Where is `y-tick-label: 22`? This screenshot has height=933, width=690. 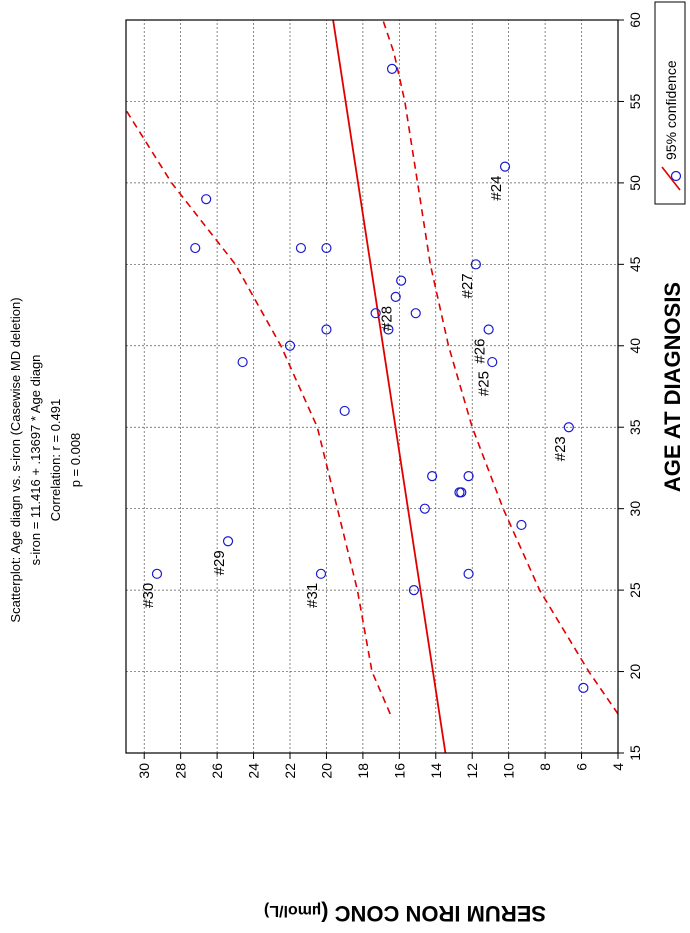
y-tick-label: 22 is located at coordinates (290, 771).